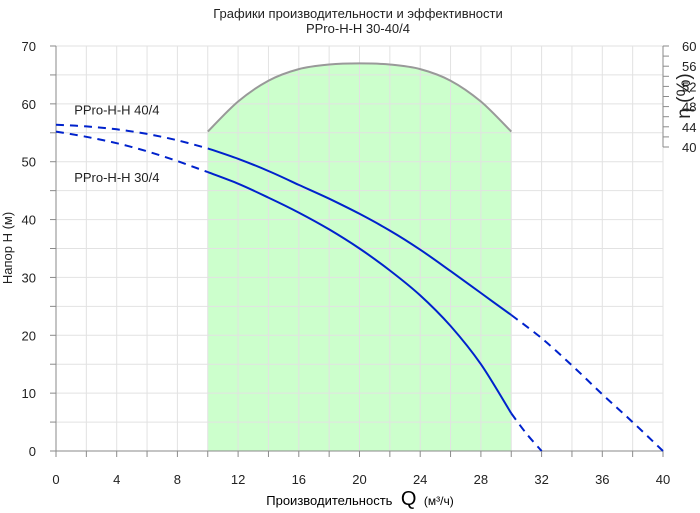 Image resolution: width=700 pixels, height=513 pixels. I want to click on x-tick-label: 24, so click(420, 479).